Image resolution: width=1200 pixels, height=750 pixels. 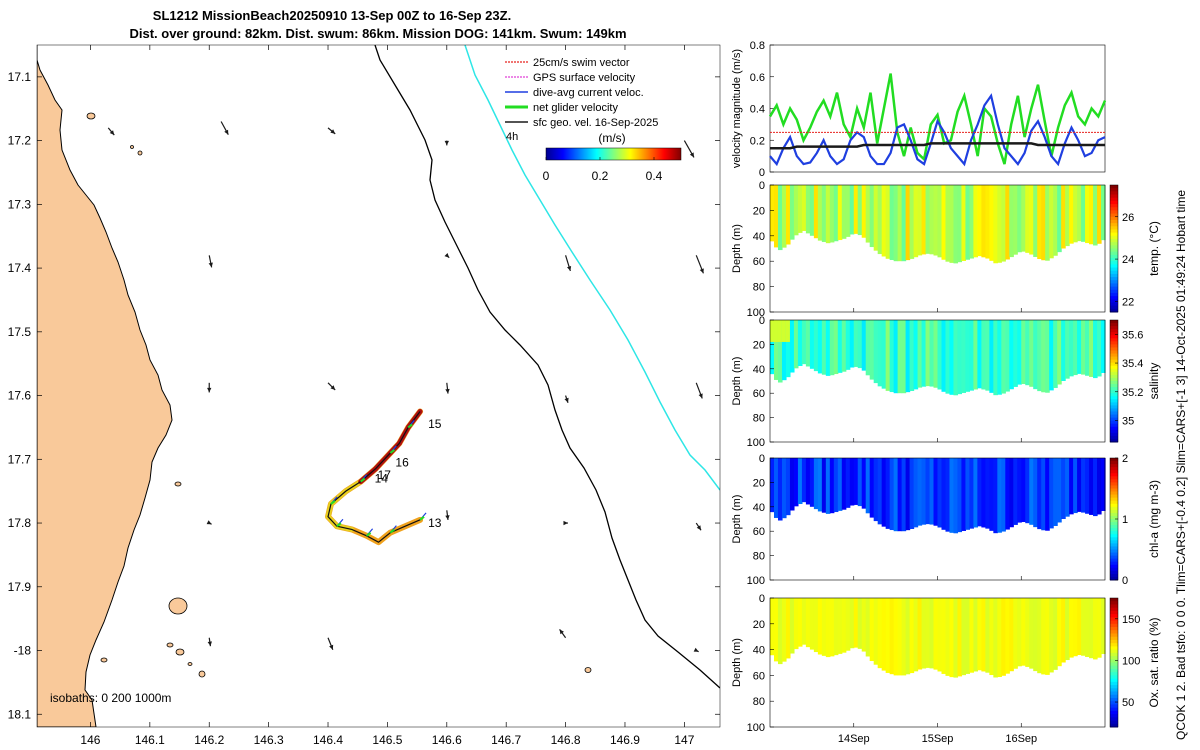 What do you see at coordinates (382, 478) in the screenshot?
I see `day-label: 14` at bounding box center [382, 478].